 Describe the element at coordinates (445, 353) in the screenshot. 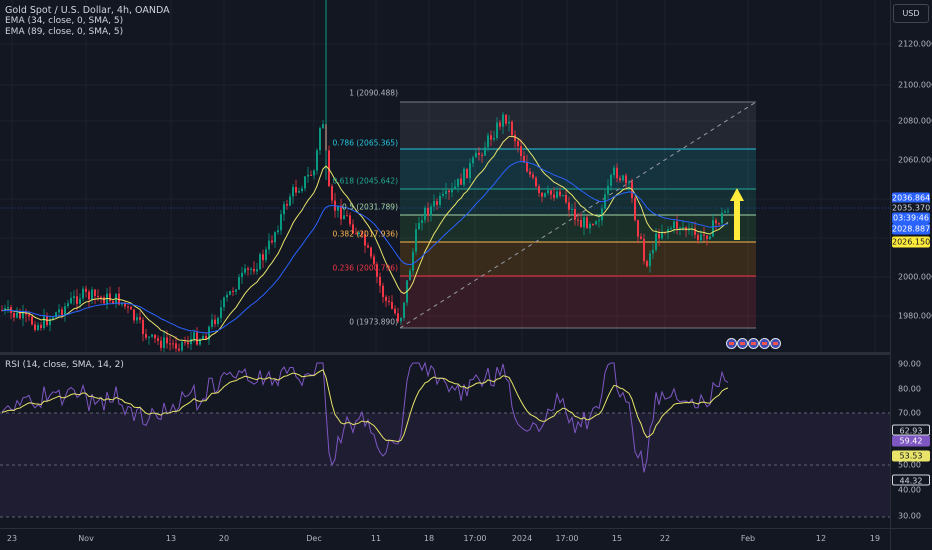

I see `pane-divider` at that location.